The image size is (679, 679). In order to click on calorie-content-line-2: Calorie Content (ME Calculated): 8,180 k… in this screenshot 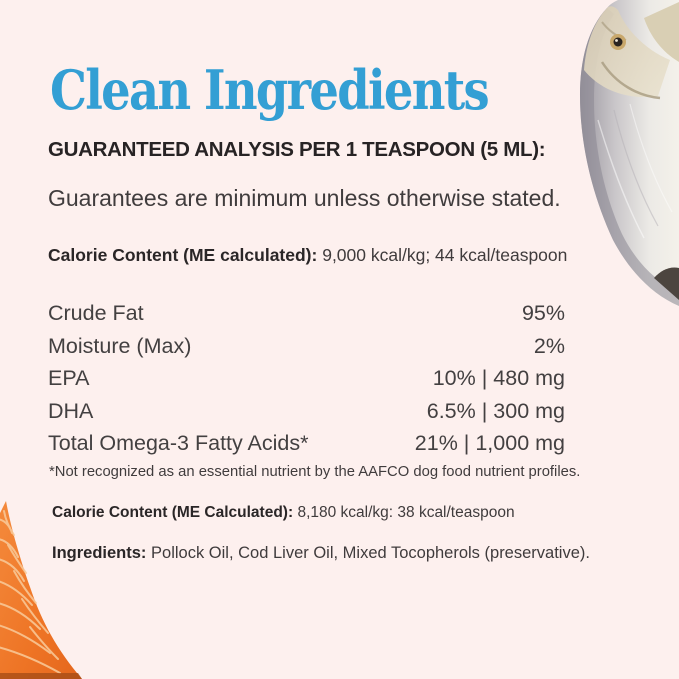, I will do `click(283, 513)`.